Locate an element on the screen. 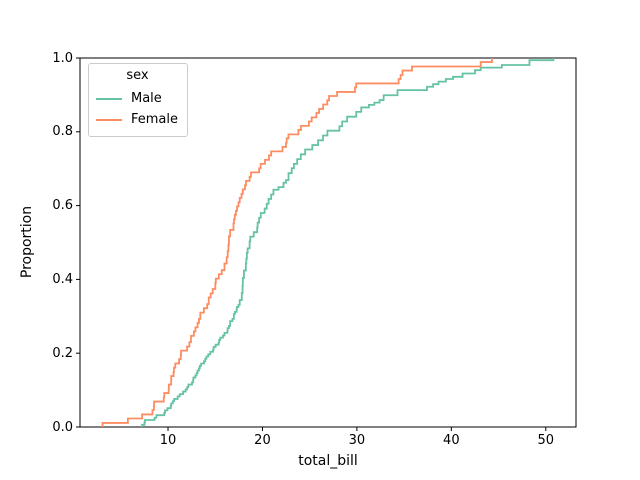 Image resolution: width=640 pixels, height=480 pixels. x-tick-label: 30 is located at coordinates (357, 440).